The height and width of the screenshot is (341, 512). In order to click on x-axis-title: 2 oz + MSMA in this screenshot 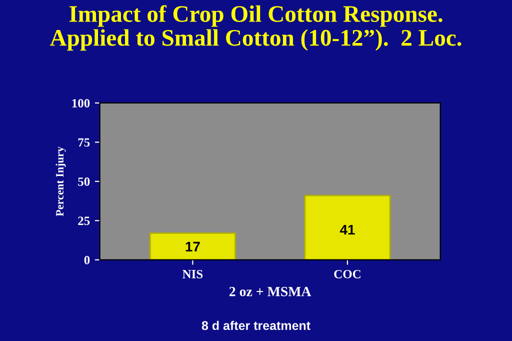, I will do `click(270, 291)`.